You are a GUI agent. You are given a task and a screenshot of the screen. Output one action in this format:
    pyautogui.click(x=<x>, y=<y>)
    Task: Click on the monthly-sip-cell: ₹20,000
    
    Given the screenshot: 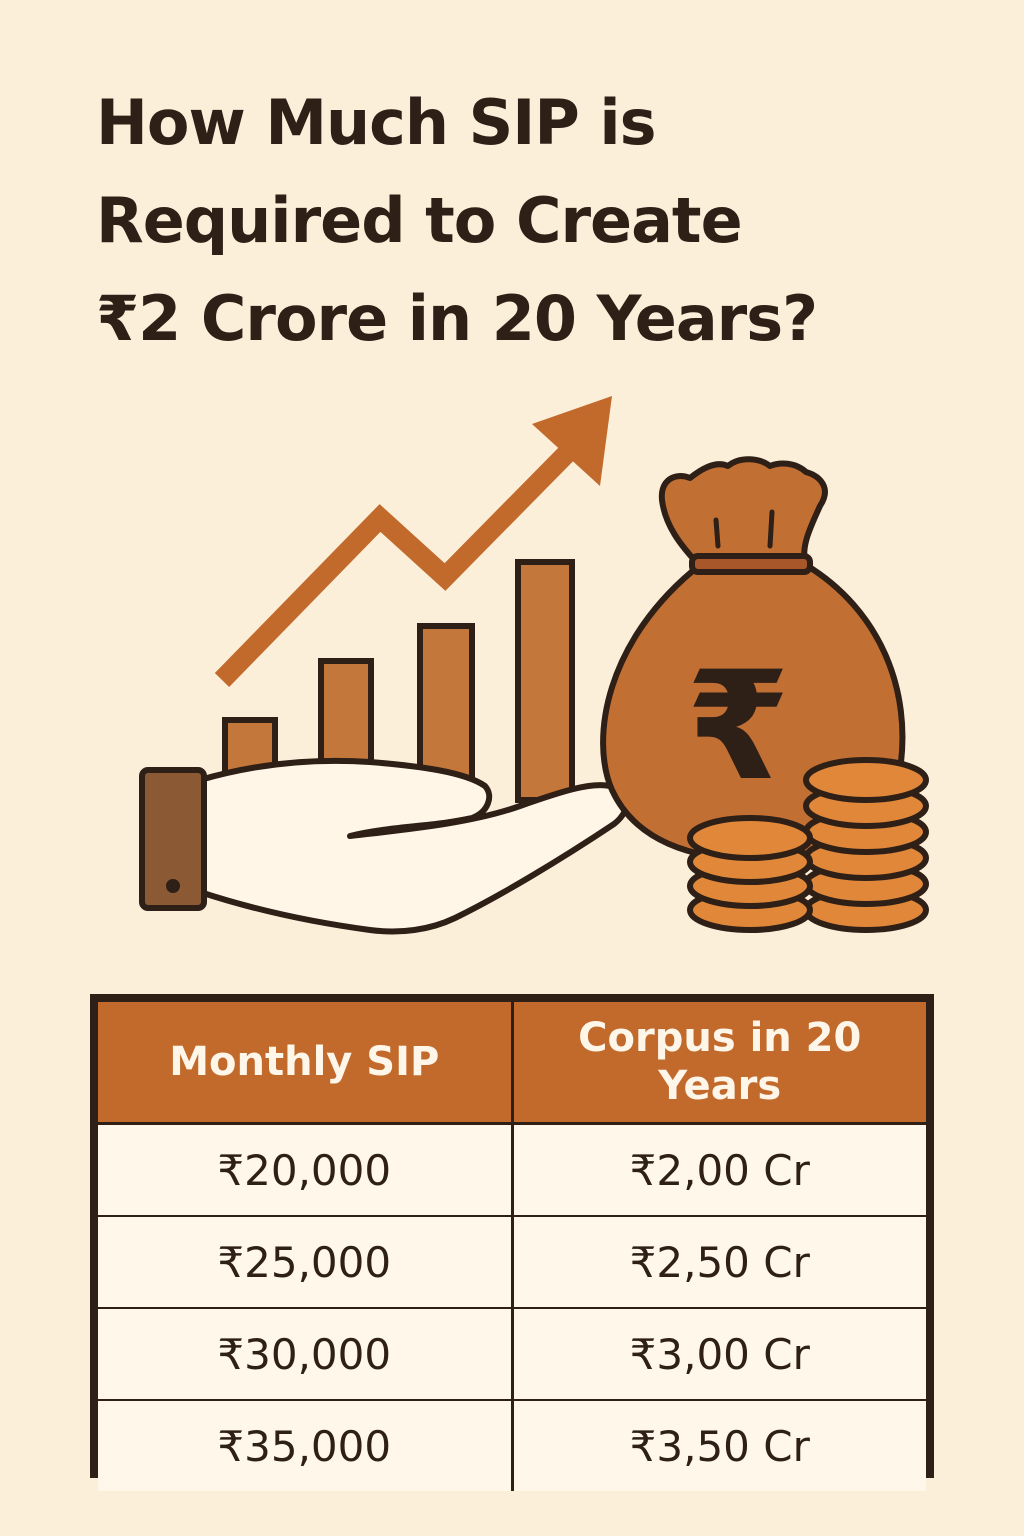 What is the action you would take?
    pyautogui.click(x=306, y=1170)
    